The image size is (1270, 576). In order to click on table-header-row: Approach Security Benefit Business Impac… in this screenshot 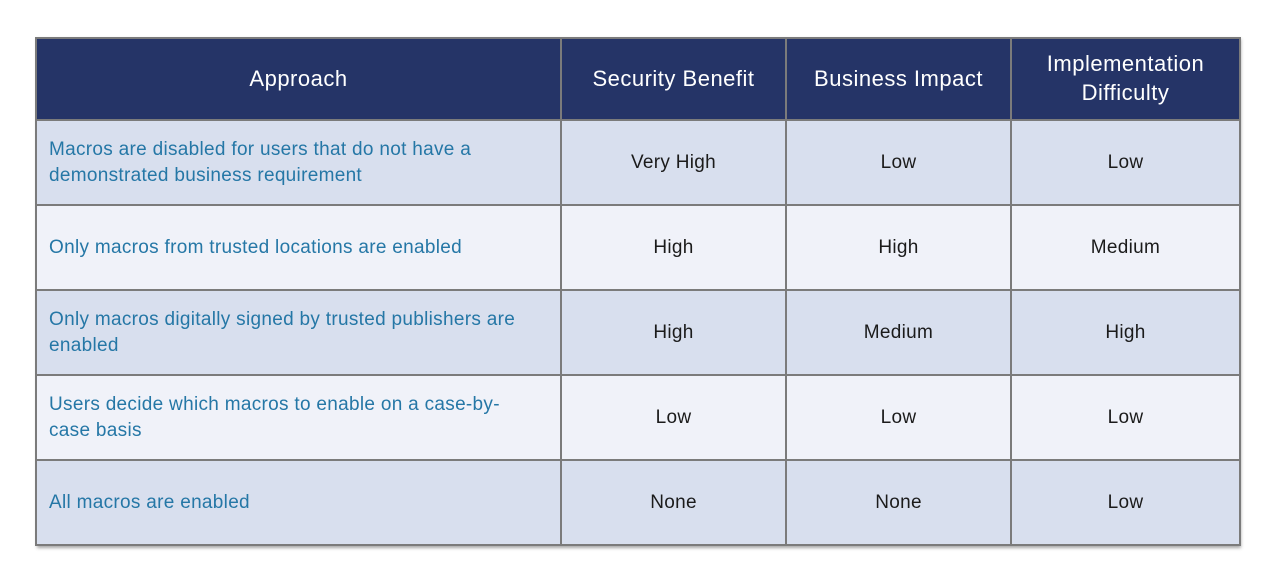, I will do `click(638, 79)`.